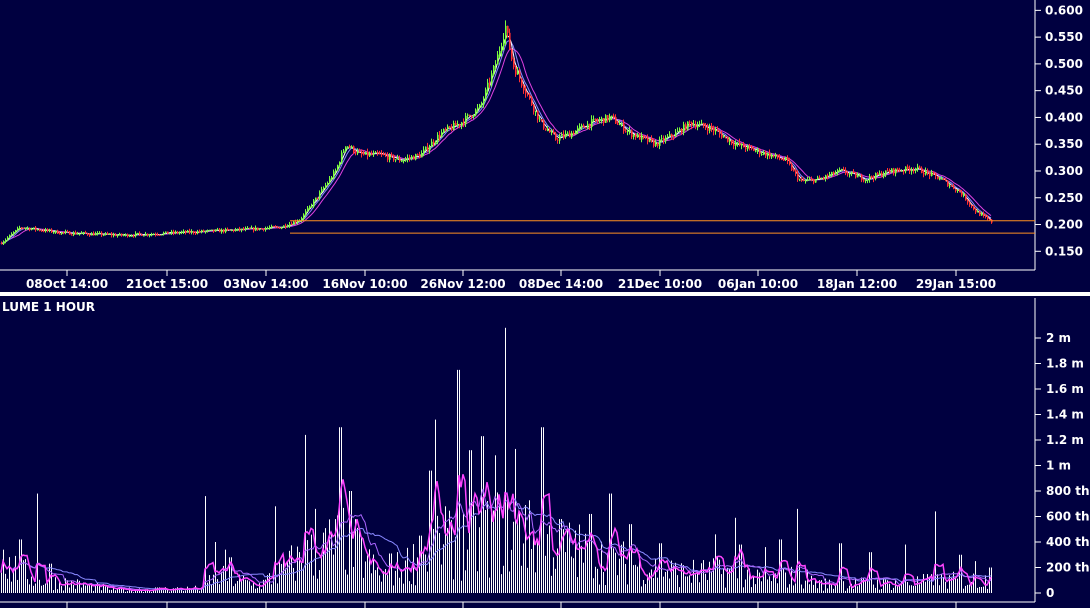 This screenshot has height=608, width=1090. I want to click on price-x-tick-label: 08Oct 14:00, so click(67, 284).